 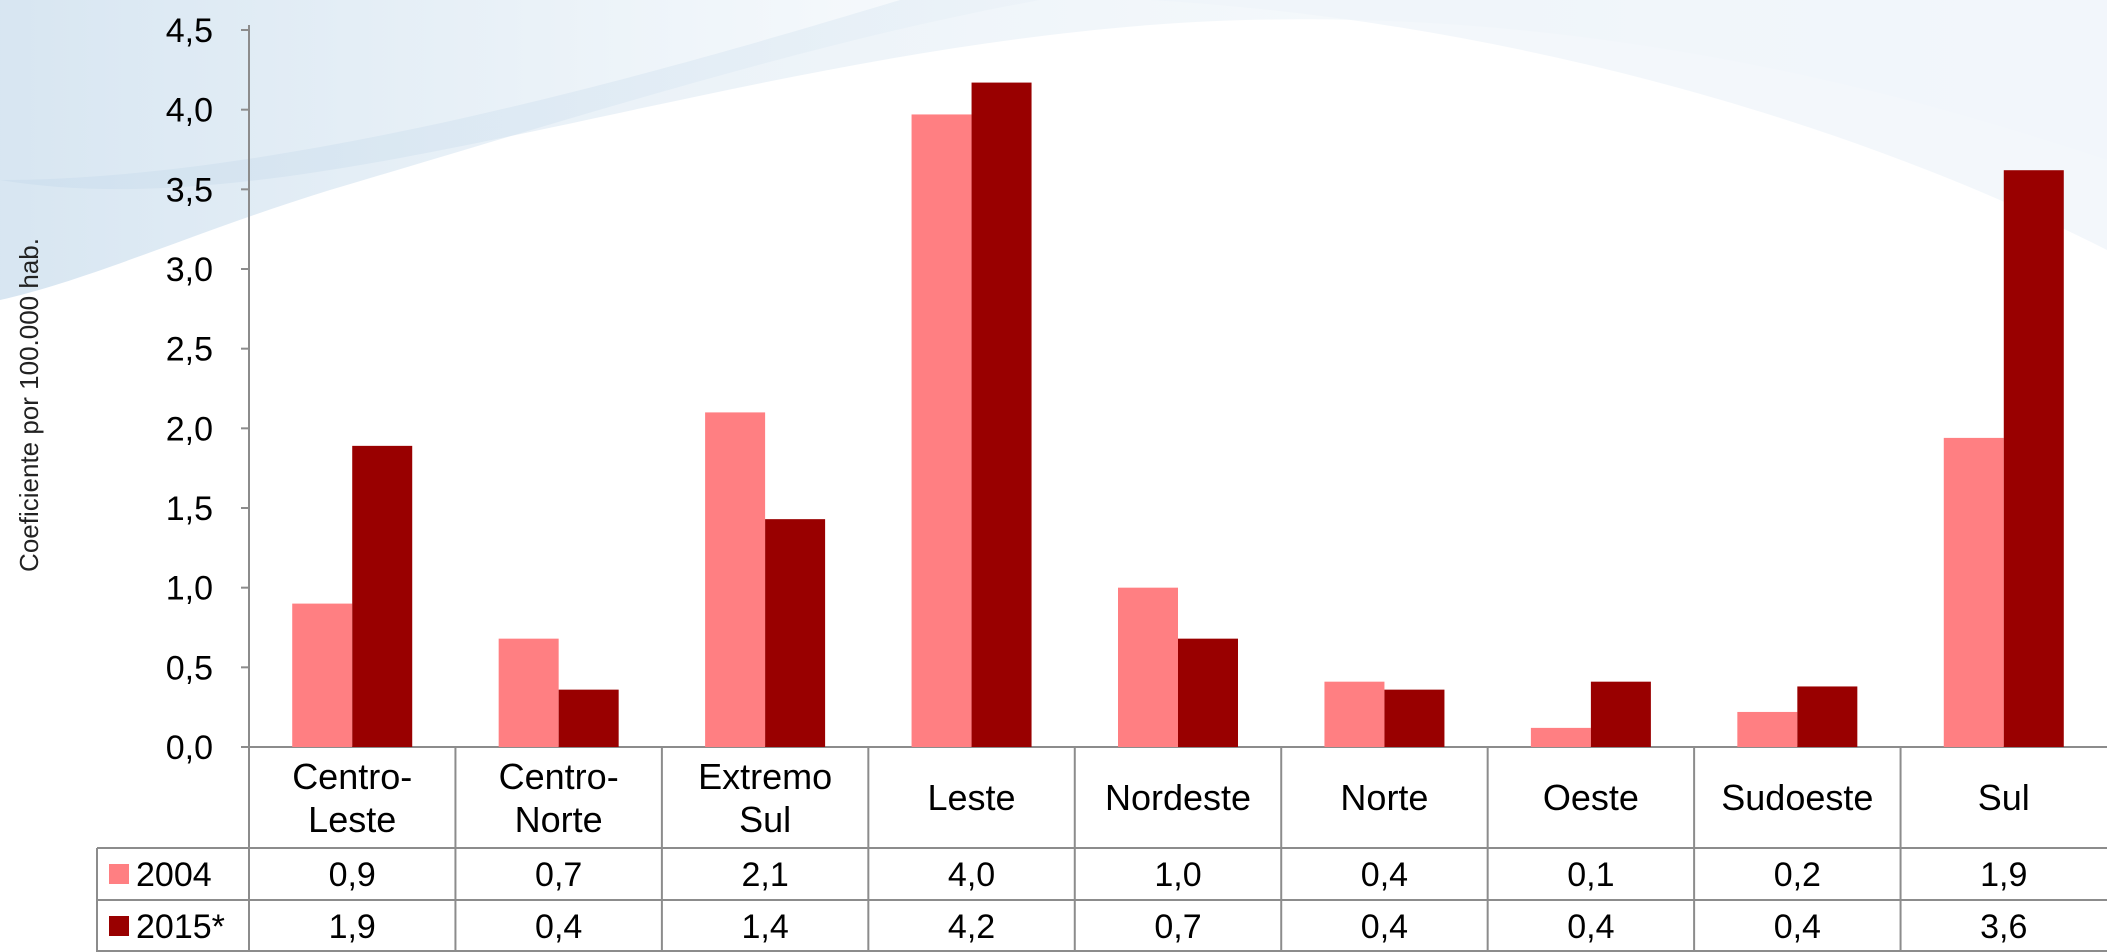 I want to click on data-label: 2,1, so click(x=764, y=875).